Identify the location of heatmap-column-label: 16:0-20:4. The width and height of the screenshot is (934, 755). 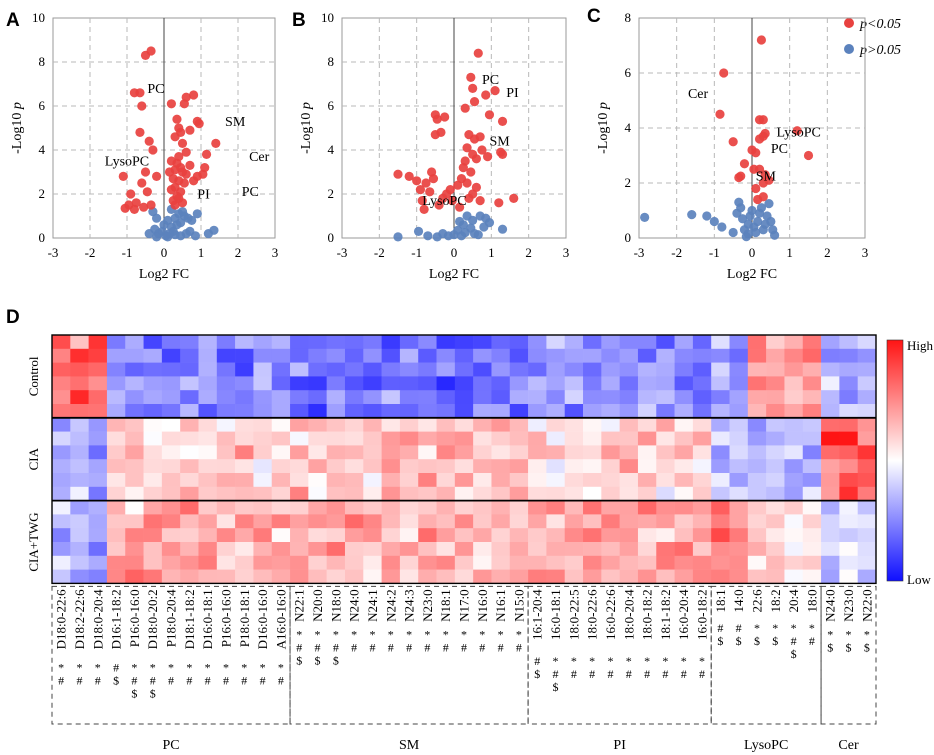
(683, 614).